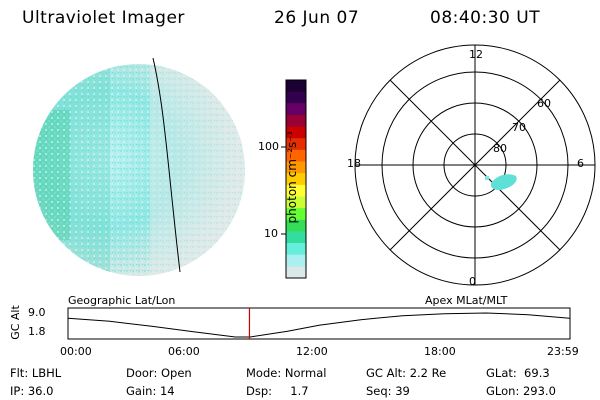  What do you see at coordinates (354, 163) in the screenshot?
I see `mlt-label-18: 18` at bounding box center [354, 163].